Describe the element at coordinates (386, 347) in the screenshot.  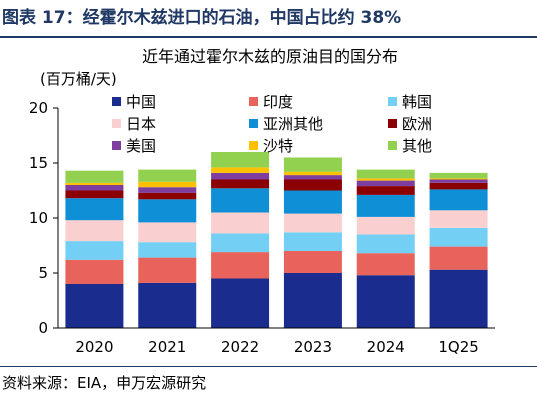
I see `x-tick-label: 2024` at that location.